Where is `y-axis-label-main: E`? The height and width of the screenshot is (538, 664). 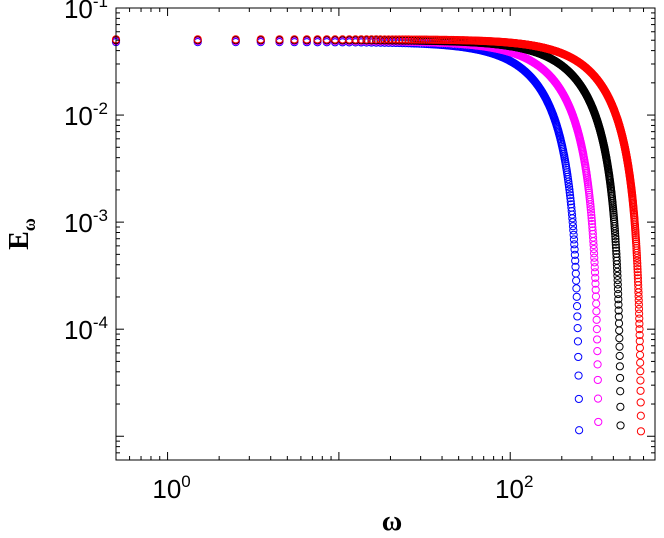
y-axis-label-main: E is located at coordinates (19, 240).